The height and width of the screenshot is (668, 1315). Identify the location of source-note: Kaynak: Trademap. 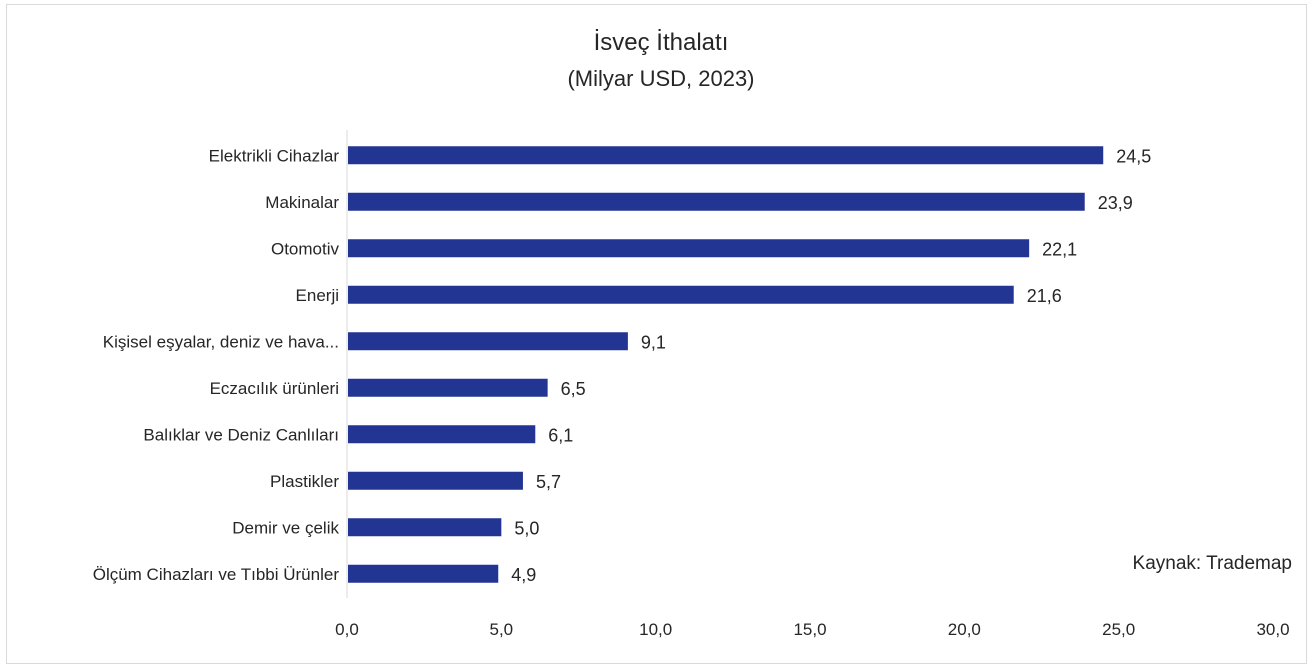
(1212, 563).